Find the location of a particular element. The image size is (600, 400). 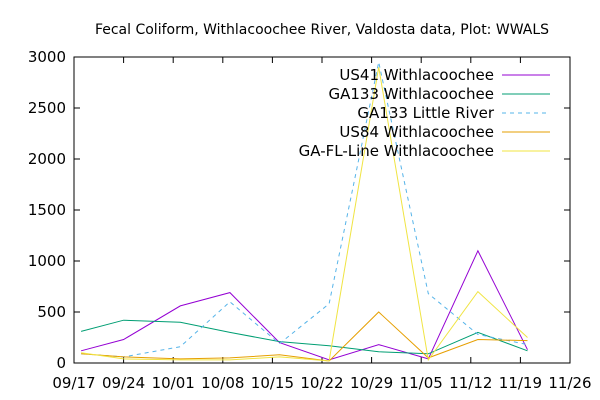

legend-label: US41 Withlacoochee is located at coordinates (416, 75).